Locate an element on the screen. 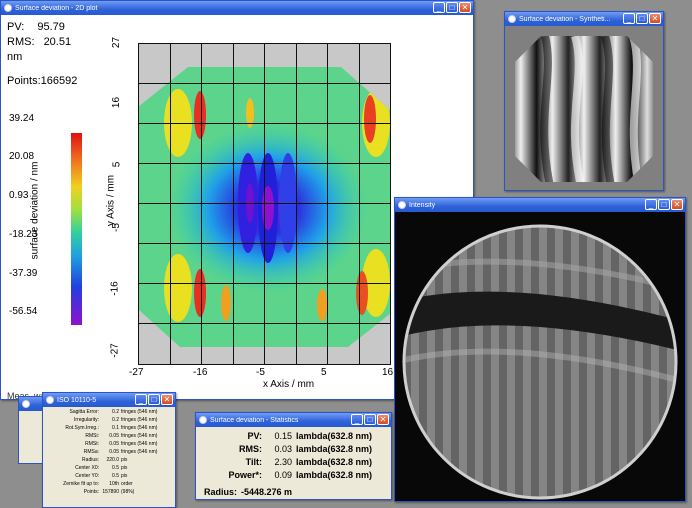 The image size is (692, 508). y-tick: 16 is located at coordinates (117, 102).